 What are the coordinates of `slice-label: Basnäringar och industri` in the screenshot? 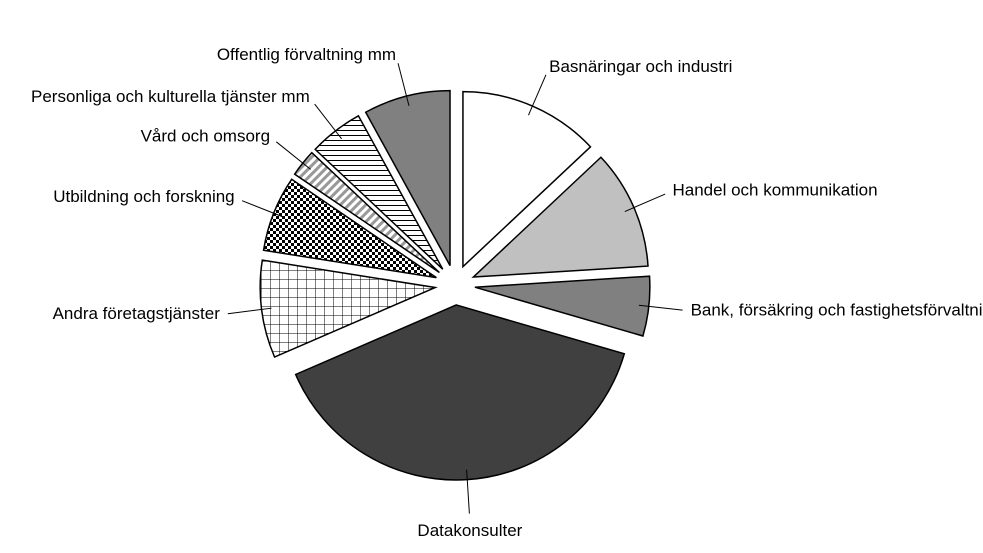 It's located at (640, 66).